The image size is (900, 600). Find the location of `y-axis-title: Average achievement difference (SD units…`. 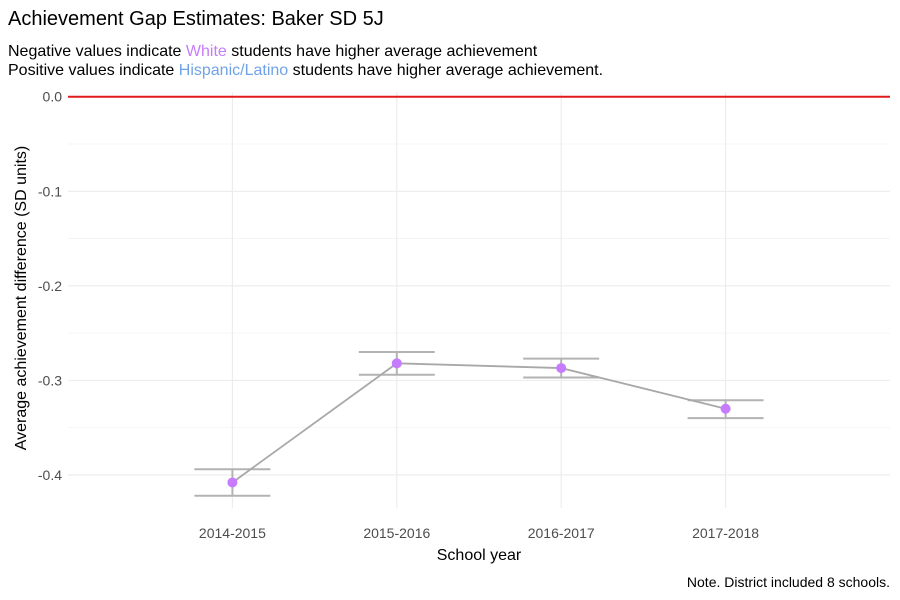

y-axis-title: Average achievement difference (SD units… is located at coordinates (21, 298).